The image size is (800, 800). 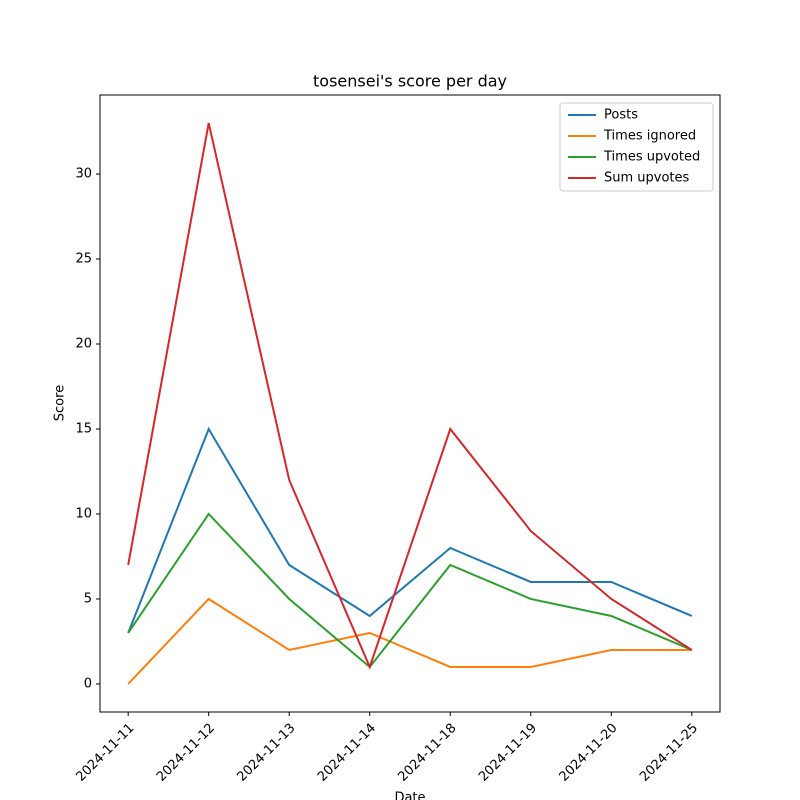 I want to click on x-axis-label: Date, so click(x=409, y=795).